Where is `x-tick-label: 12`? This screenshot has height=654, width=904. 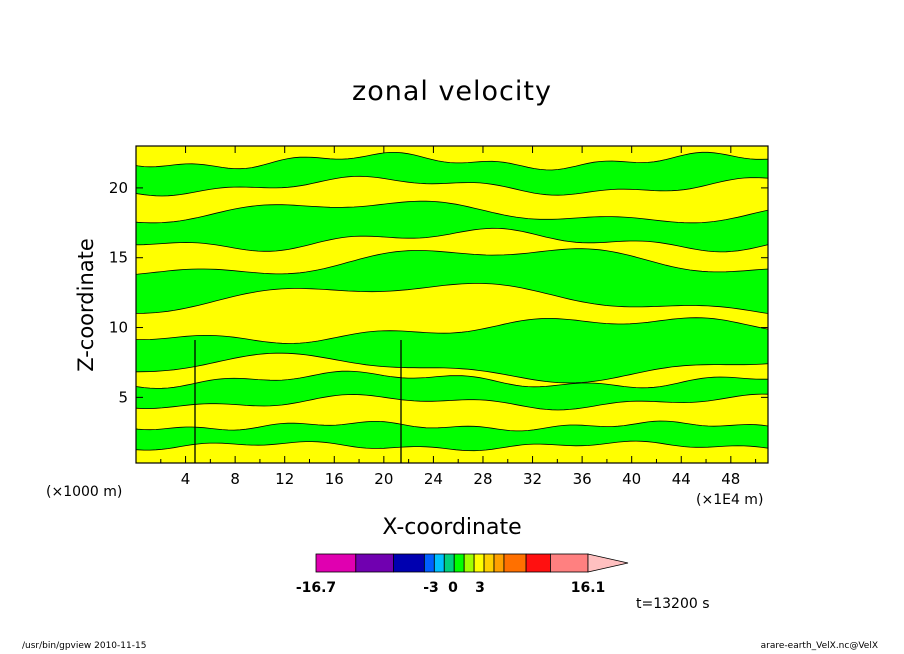 x-tick-label: 12 is located at coordinates (284, 479).